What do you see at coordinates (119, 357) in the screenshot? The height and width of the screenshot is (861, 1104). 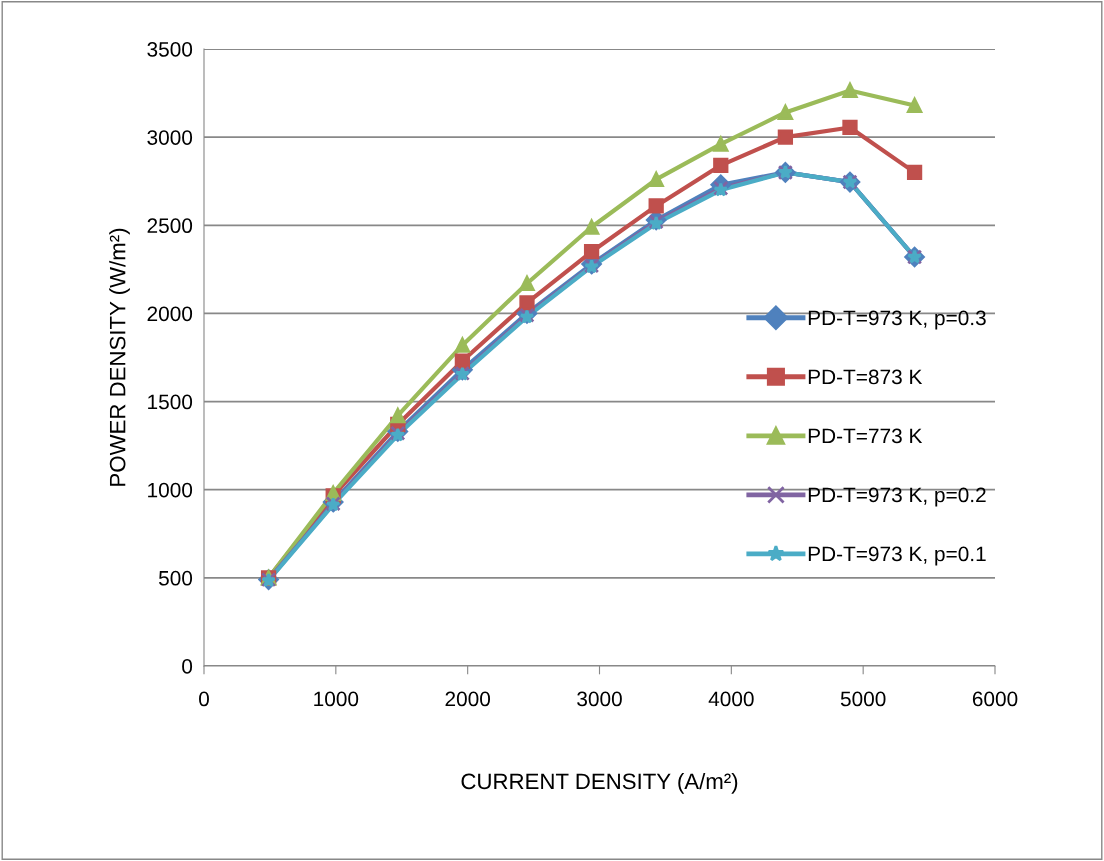 I see `y-axis-title: POWER DENSITY (W/m²)` at bounding box center [119, 357].